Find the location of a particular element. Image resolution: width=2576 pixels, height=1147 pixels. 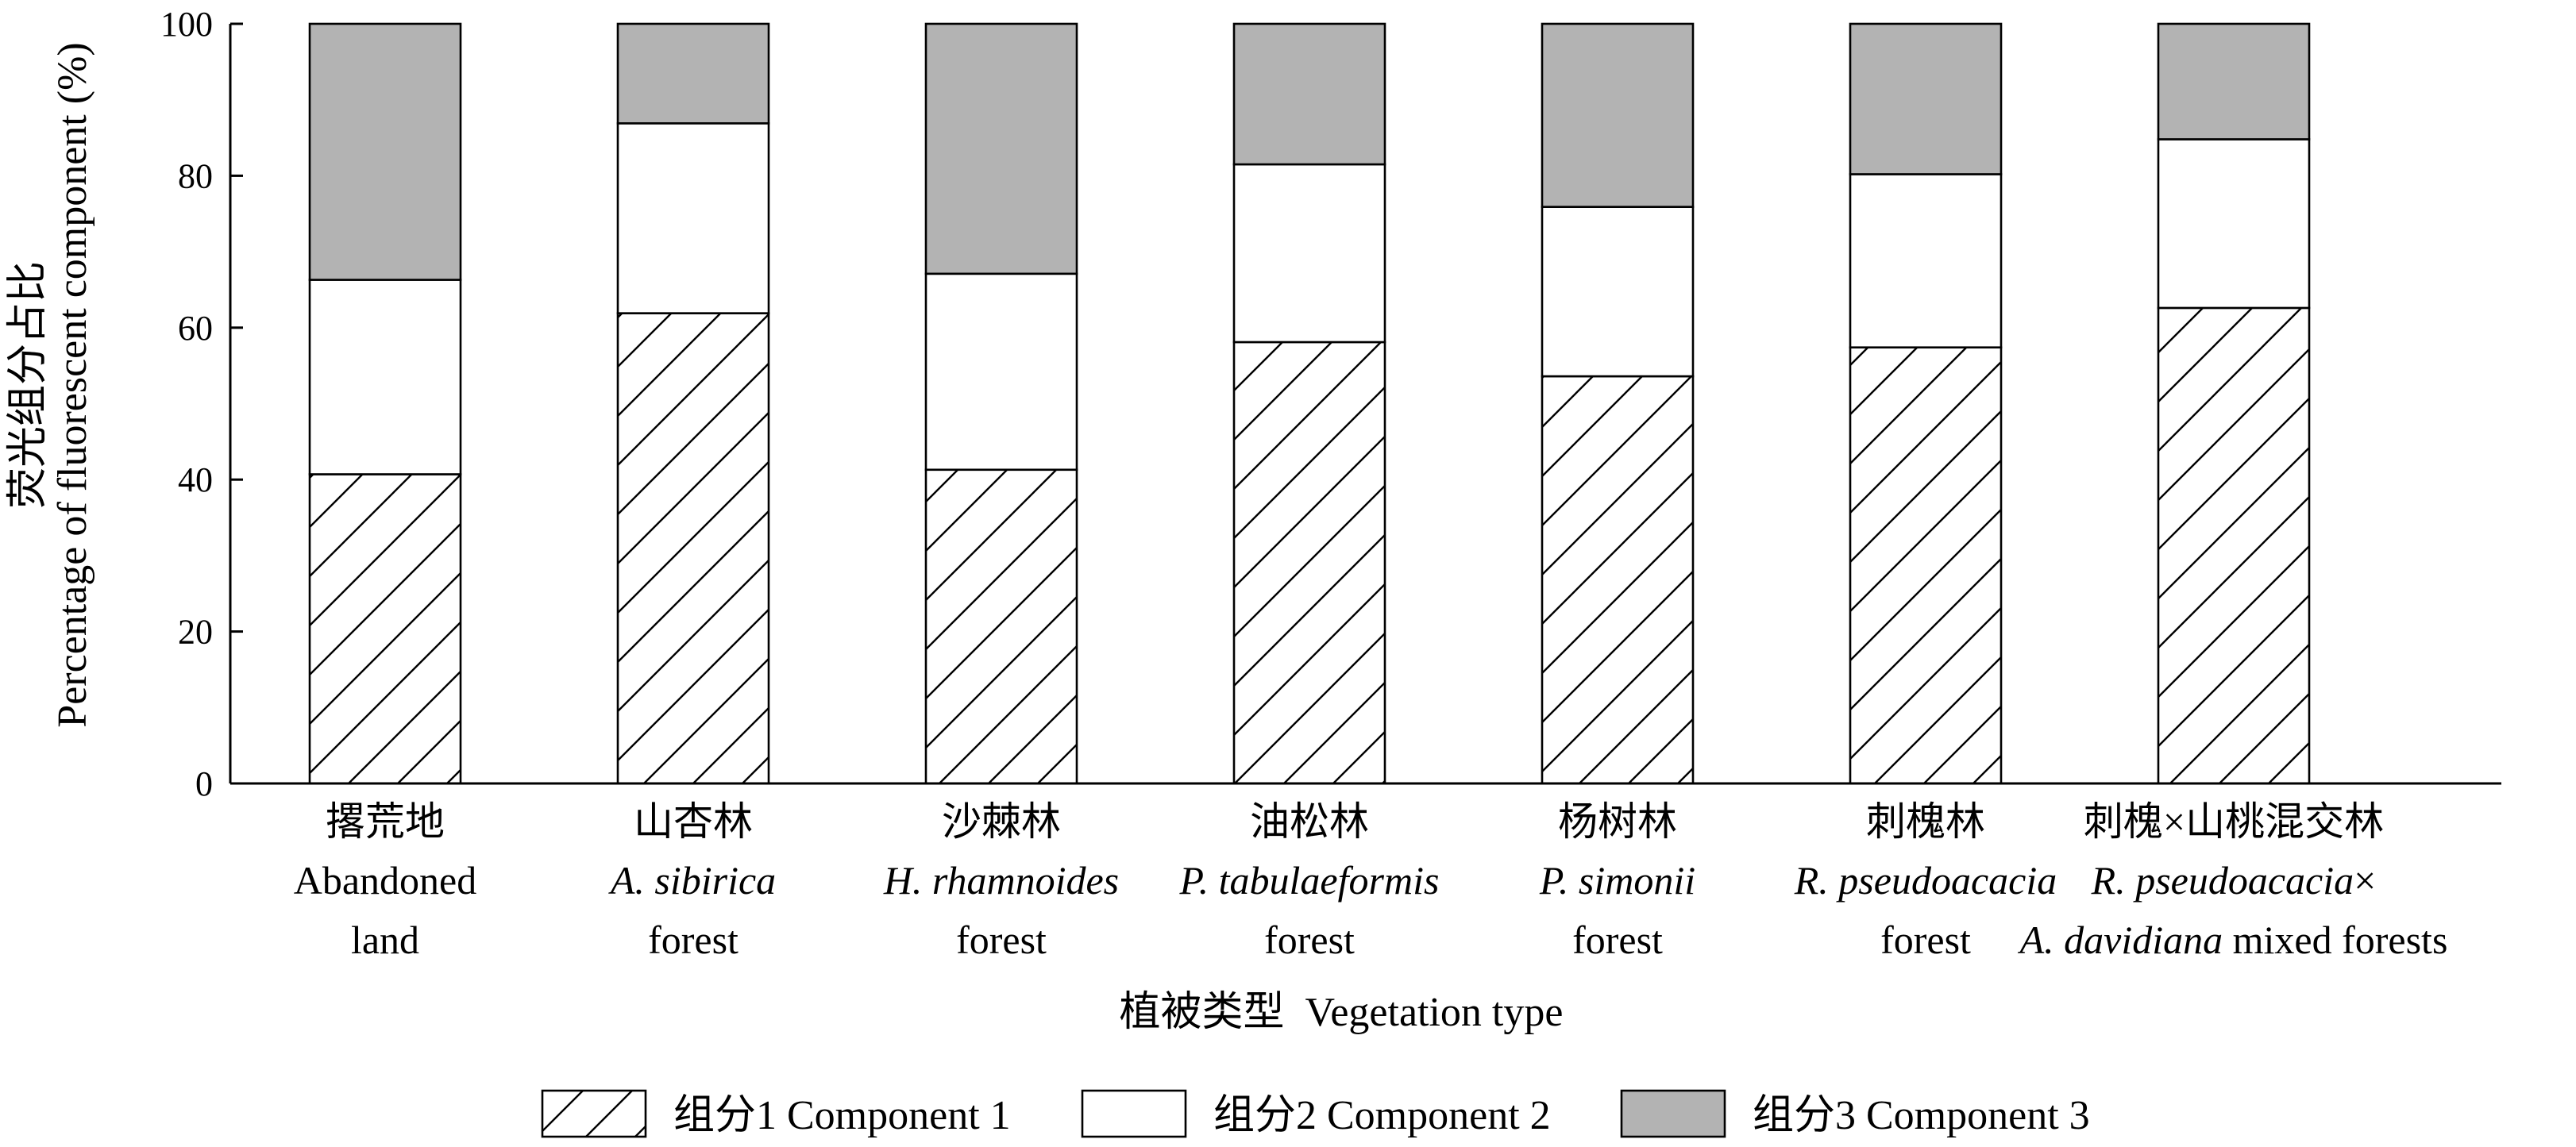

category-label-en: A. davidiana mixed forests is located at coordinates (2233, 940).